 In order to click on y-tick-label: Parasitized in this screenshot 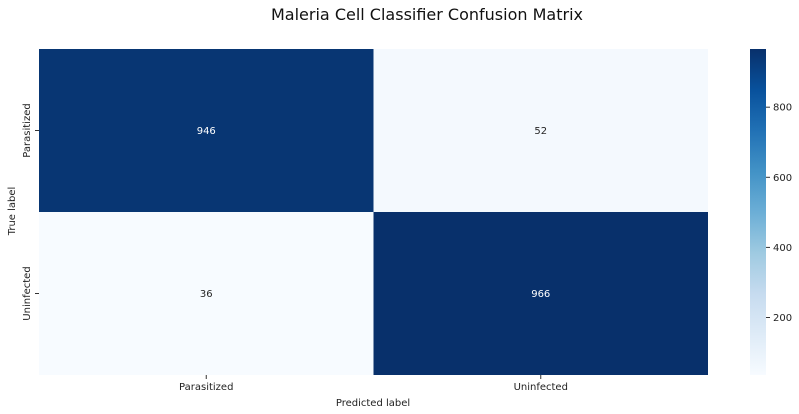, I will do `click(27, 130)`.